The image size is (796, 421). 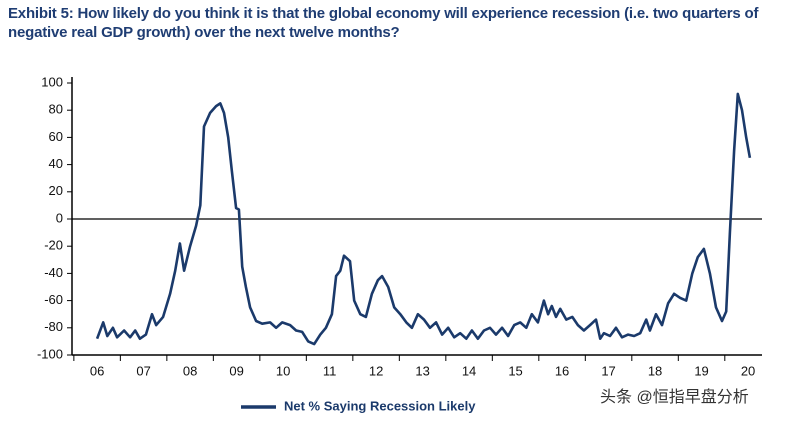 I want to click on x-tick-label: 17, so click(x=608, y=370).